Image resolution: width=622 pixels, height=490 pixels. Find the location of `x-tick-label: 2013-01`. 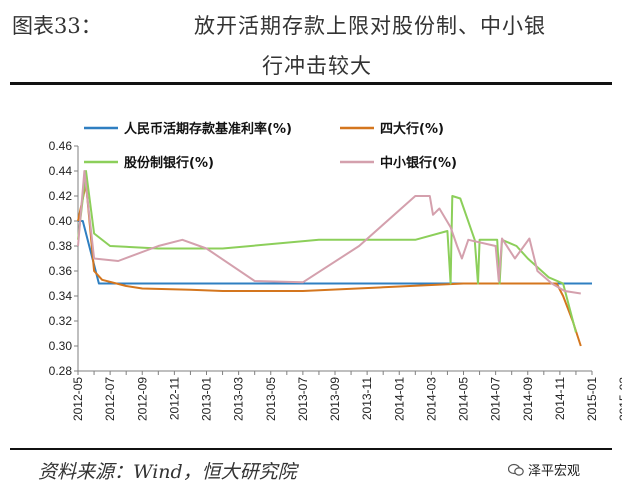

x-tick-label: 2013-01 is located at coordinates (207, 399).